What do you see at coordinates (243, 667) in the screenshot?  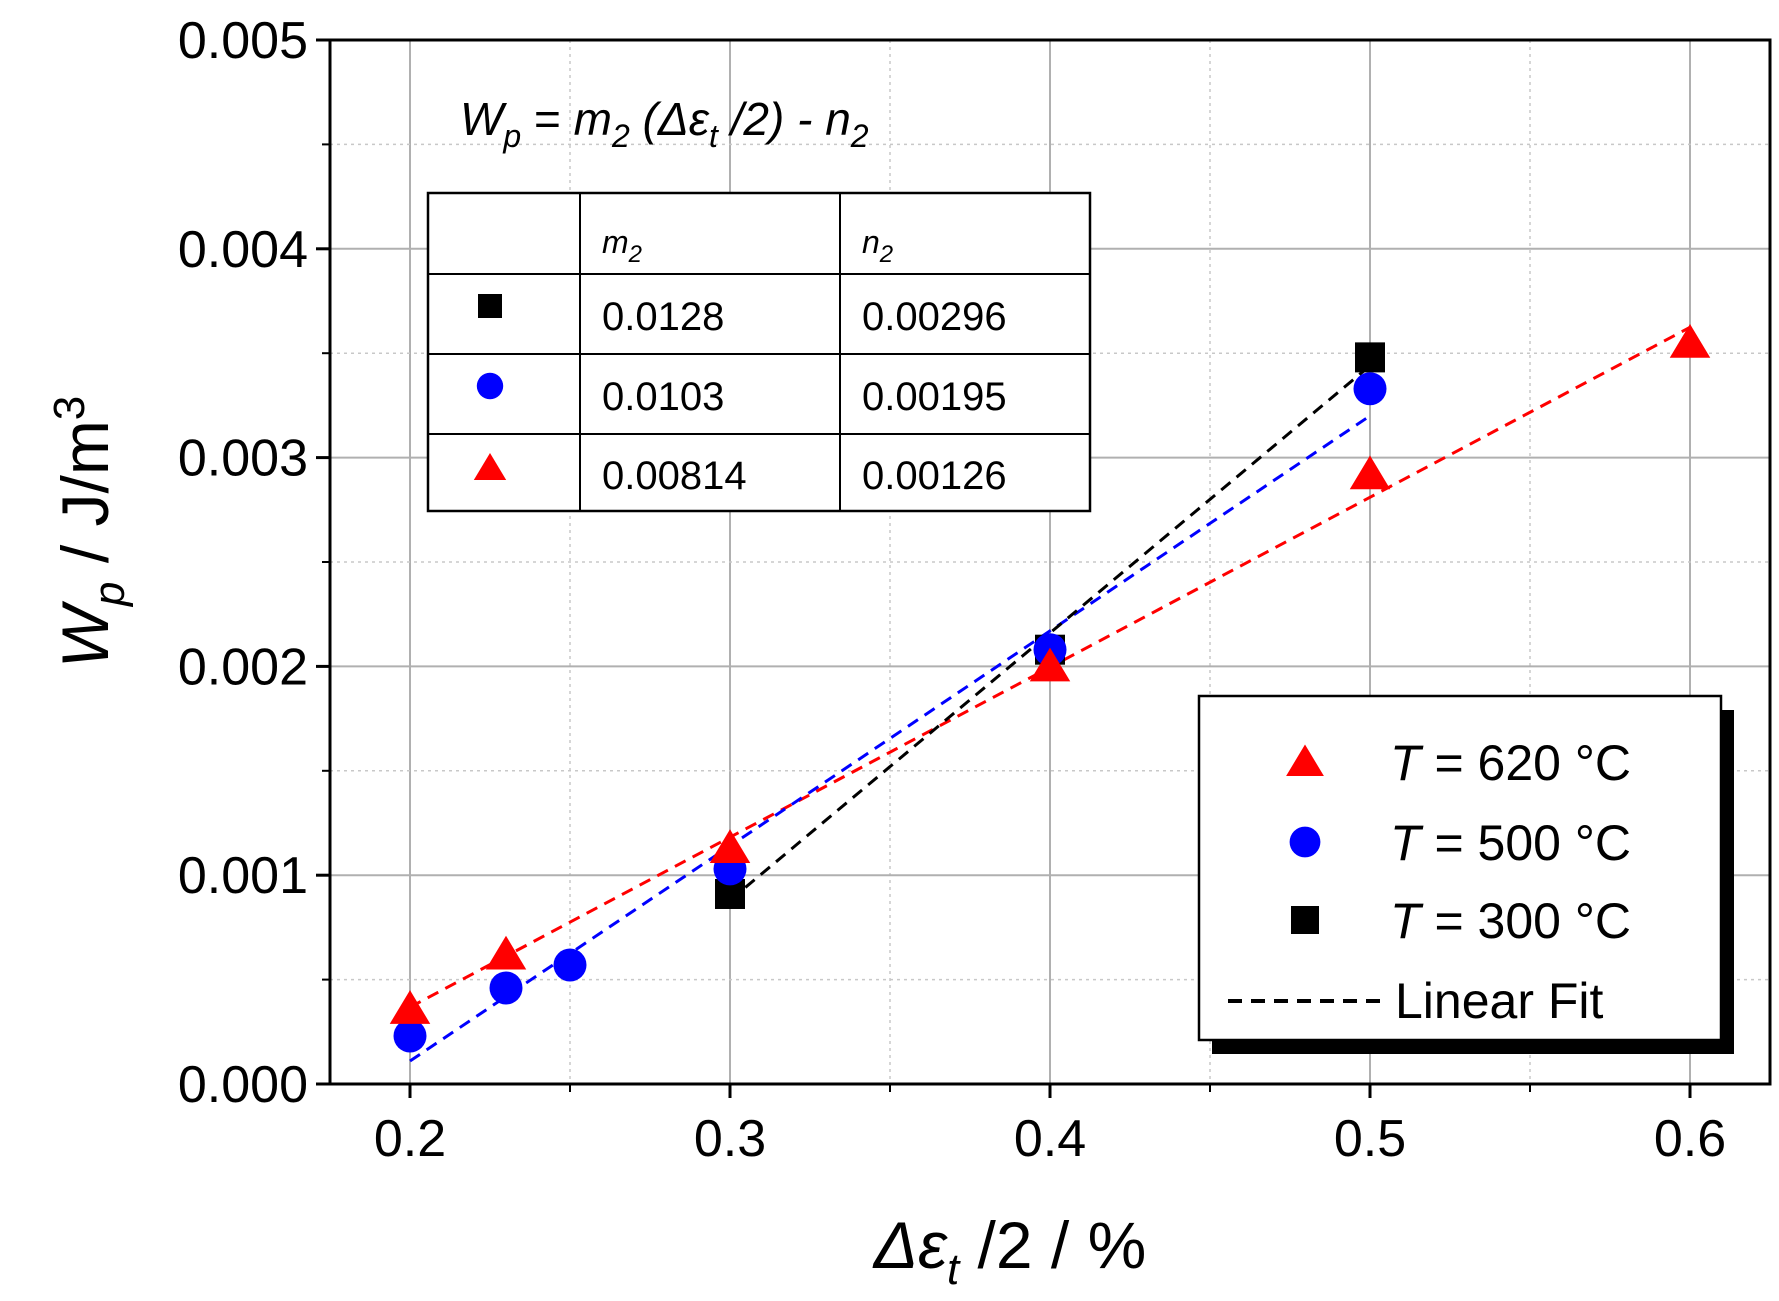 I see `y-tick-label: 0.002` at bounding box center [243, 667].